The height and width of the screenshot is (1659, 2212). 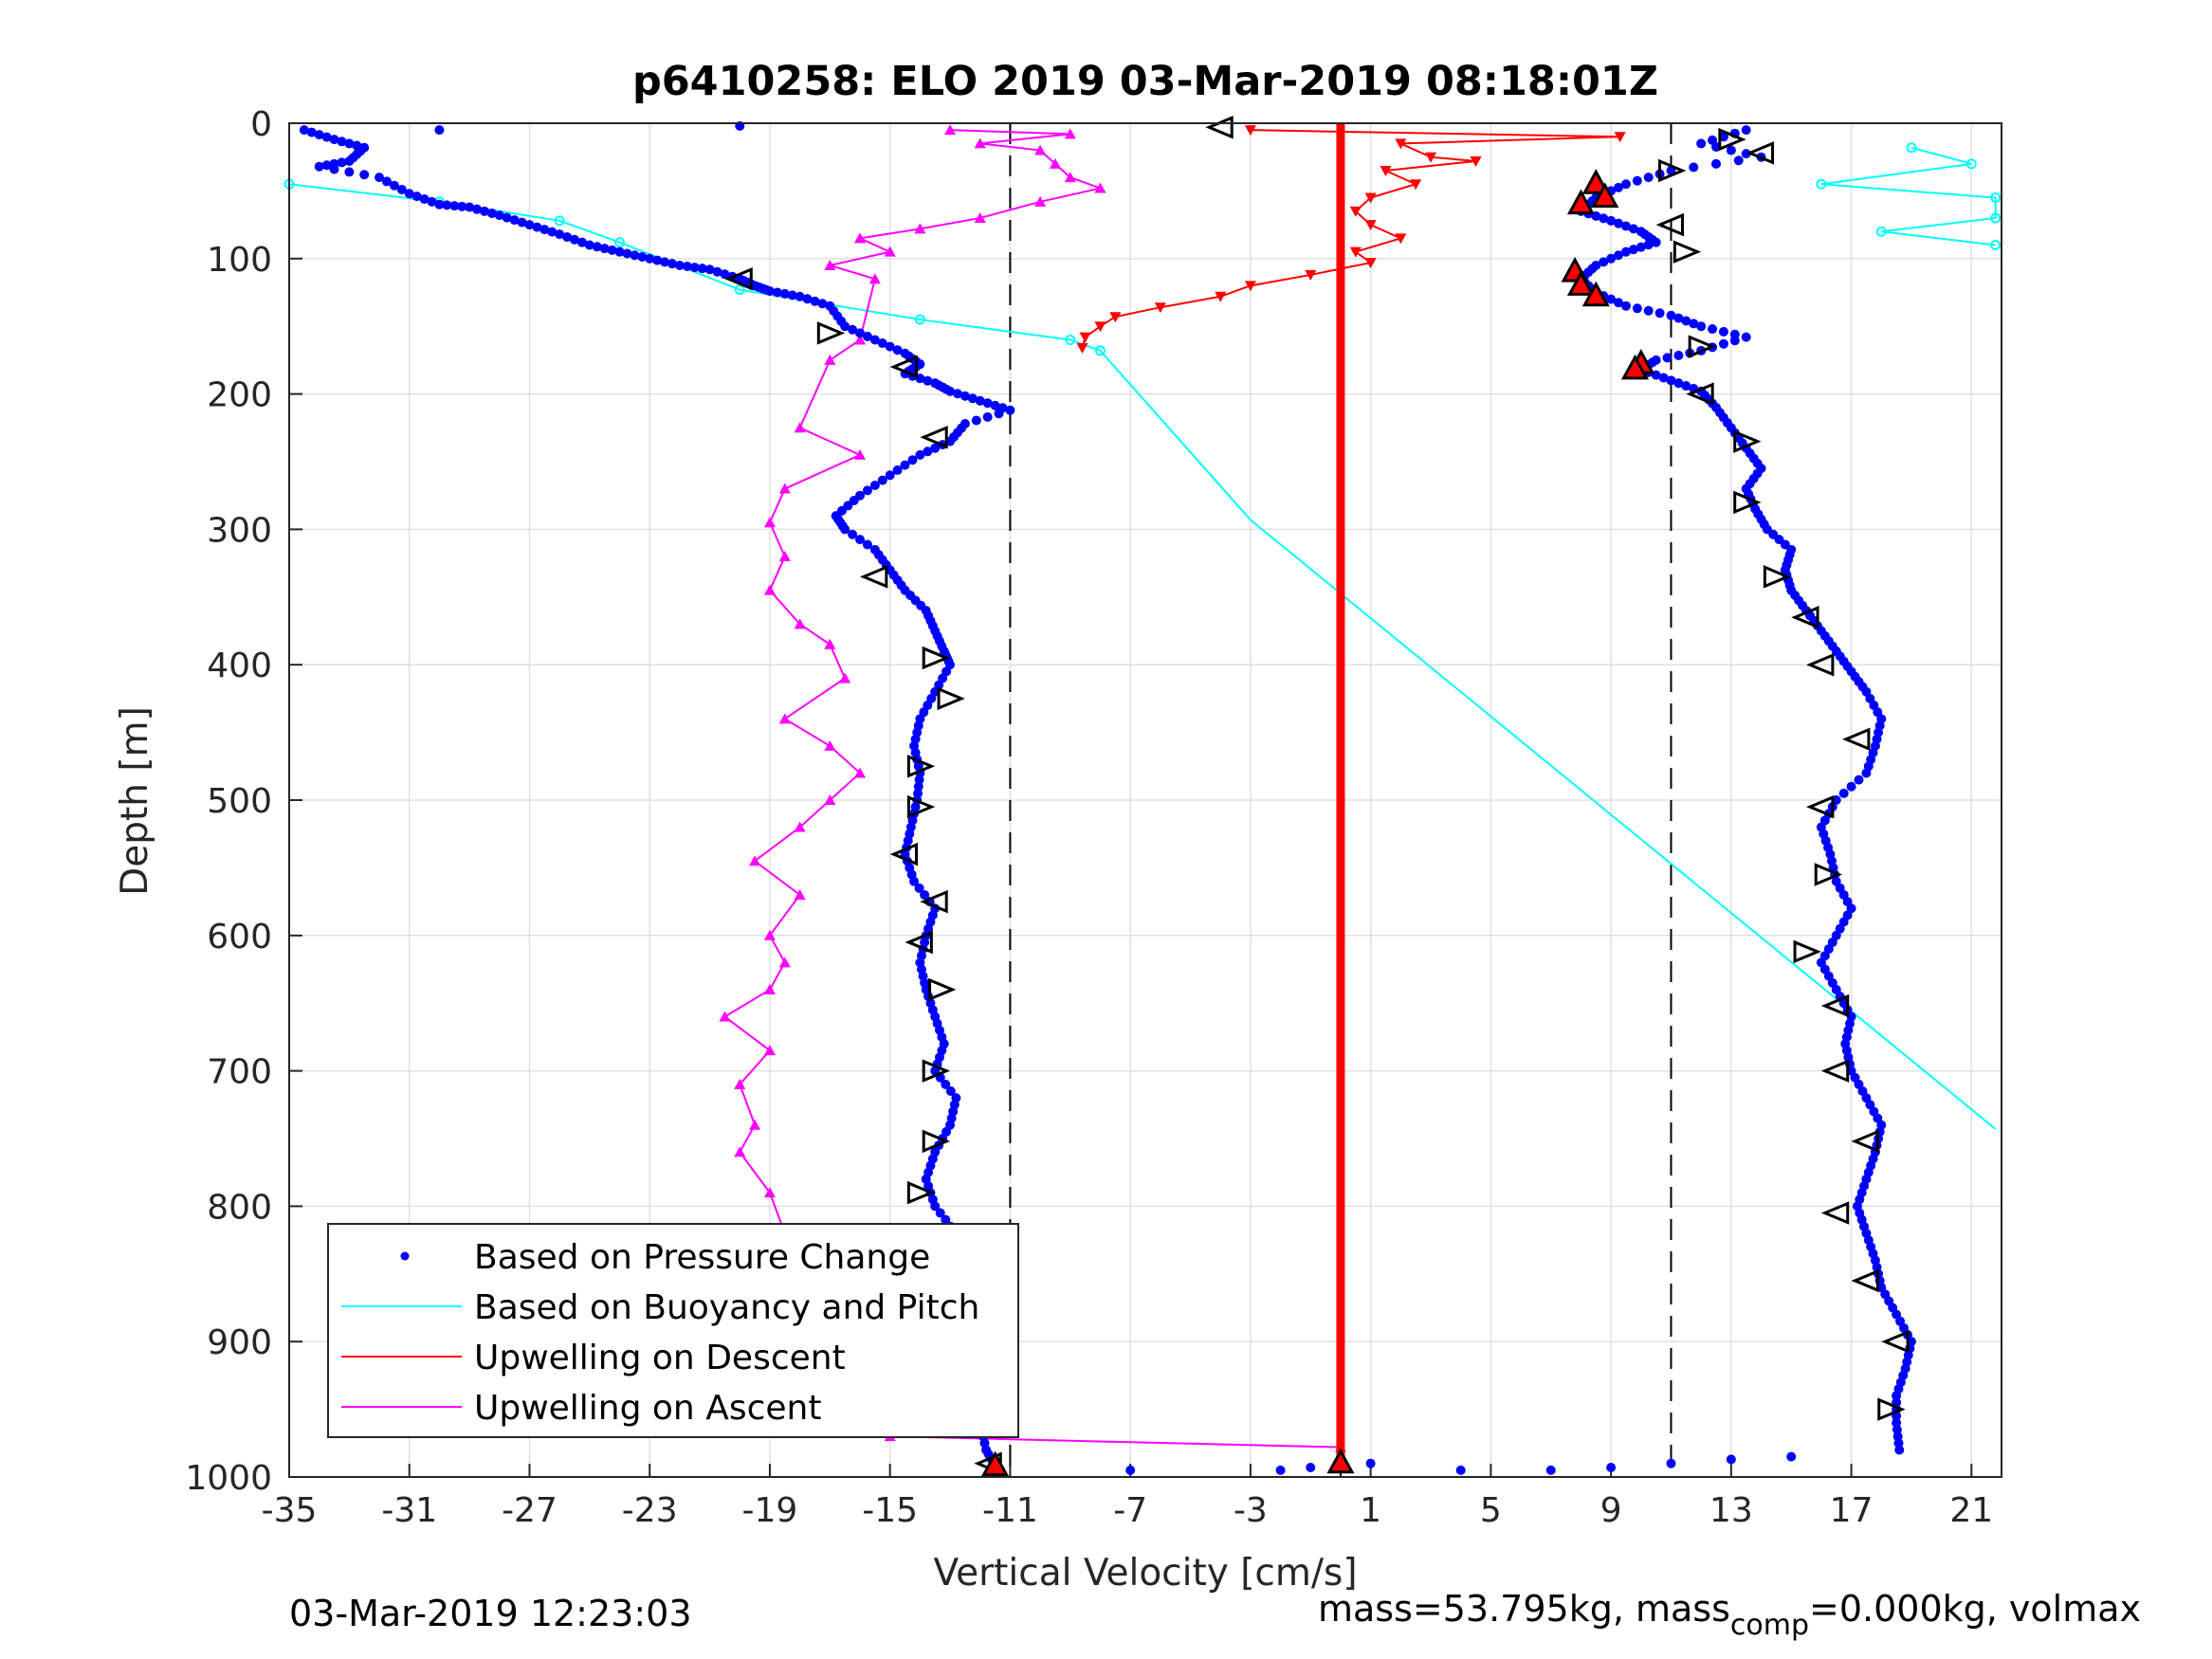 I want to click on x-tick-label: -31, so click(x=409, y=1510).